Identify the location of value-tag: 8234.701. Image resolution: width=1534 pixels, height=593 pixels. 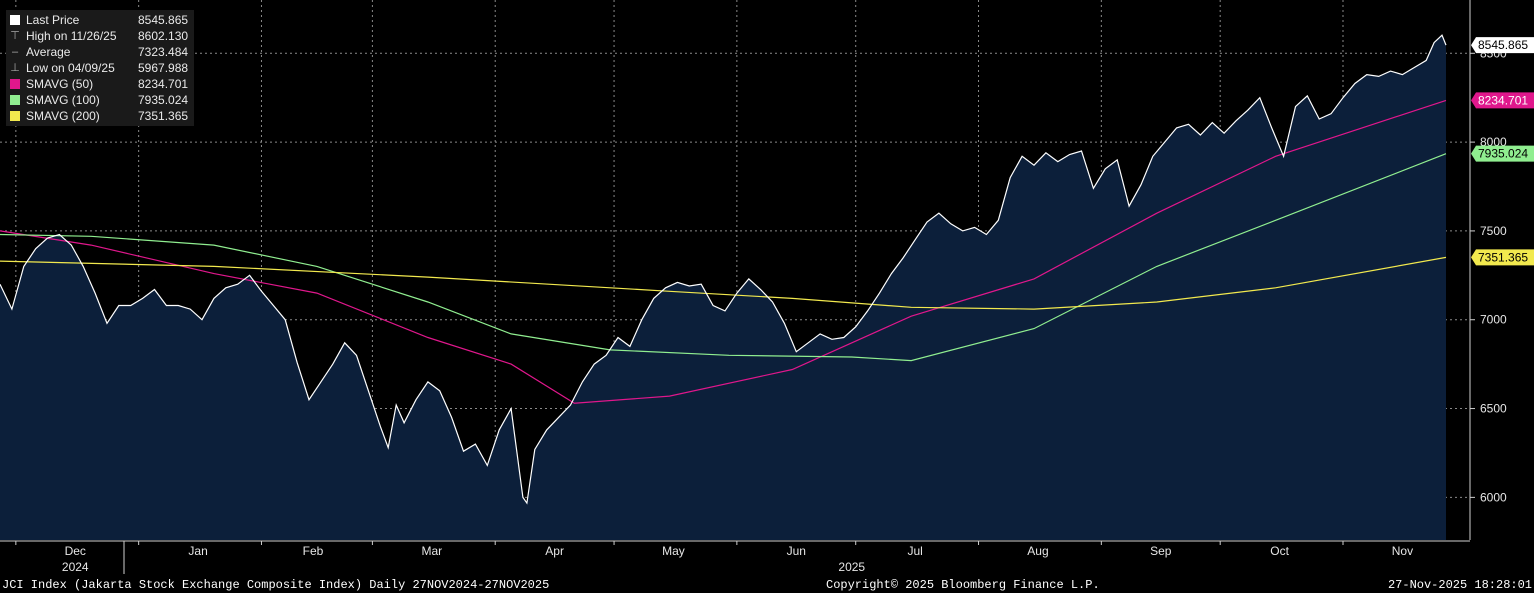
(1502, 100).